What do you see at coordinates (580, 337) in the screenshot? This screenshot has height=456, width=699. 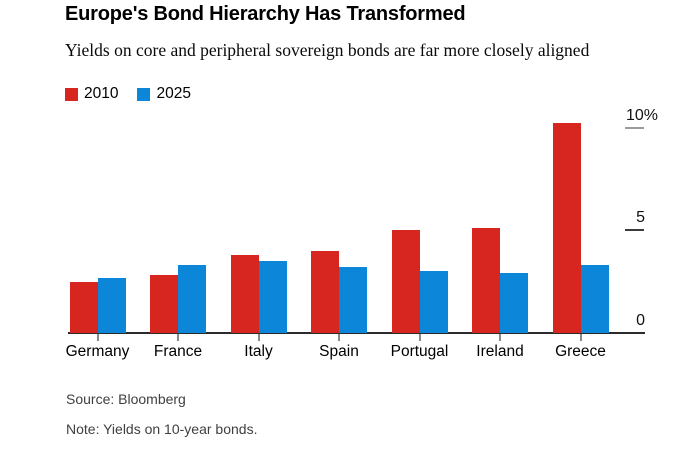 I see `x-axis-tick-greece` at bounding box center [580, 337].